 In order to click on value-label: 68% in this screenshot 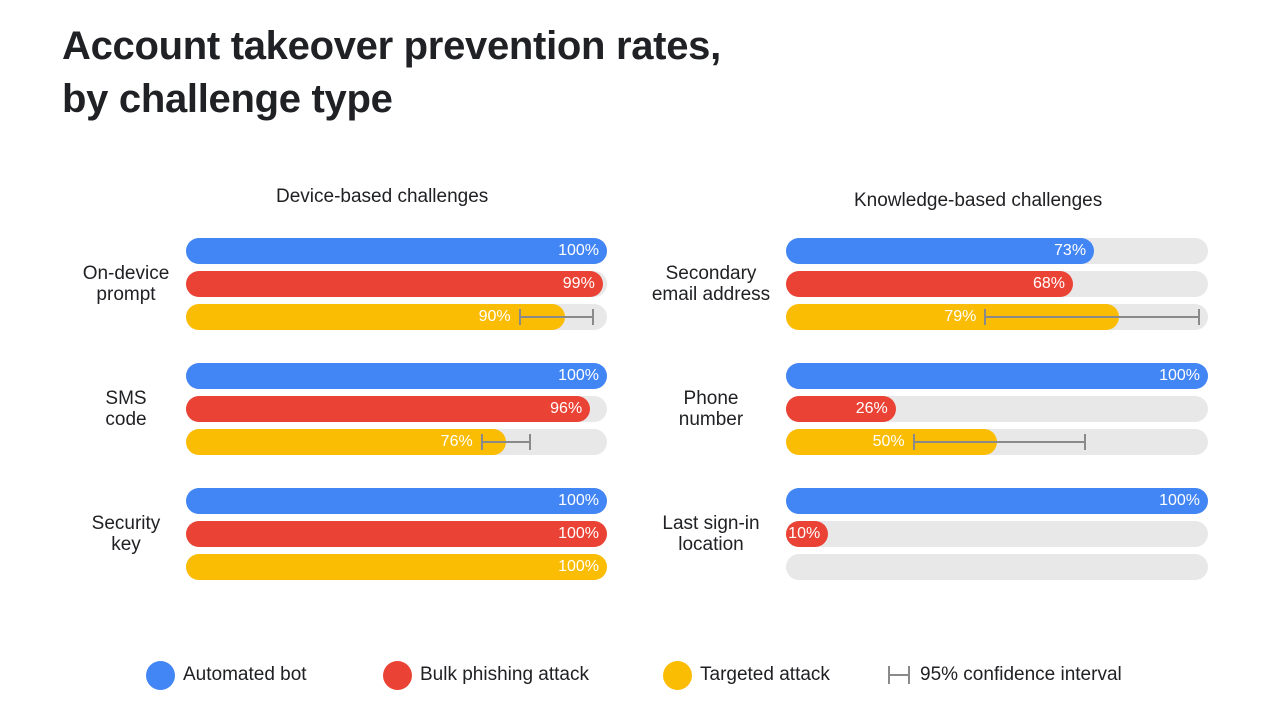, I will do `click(1048, 283)`.